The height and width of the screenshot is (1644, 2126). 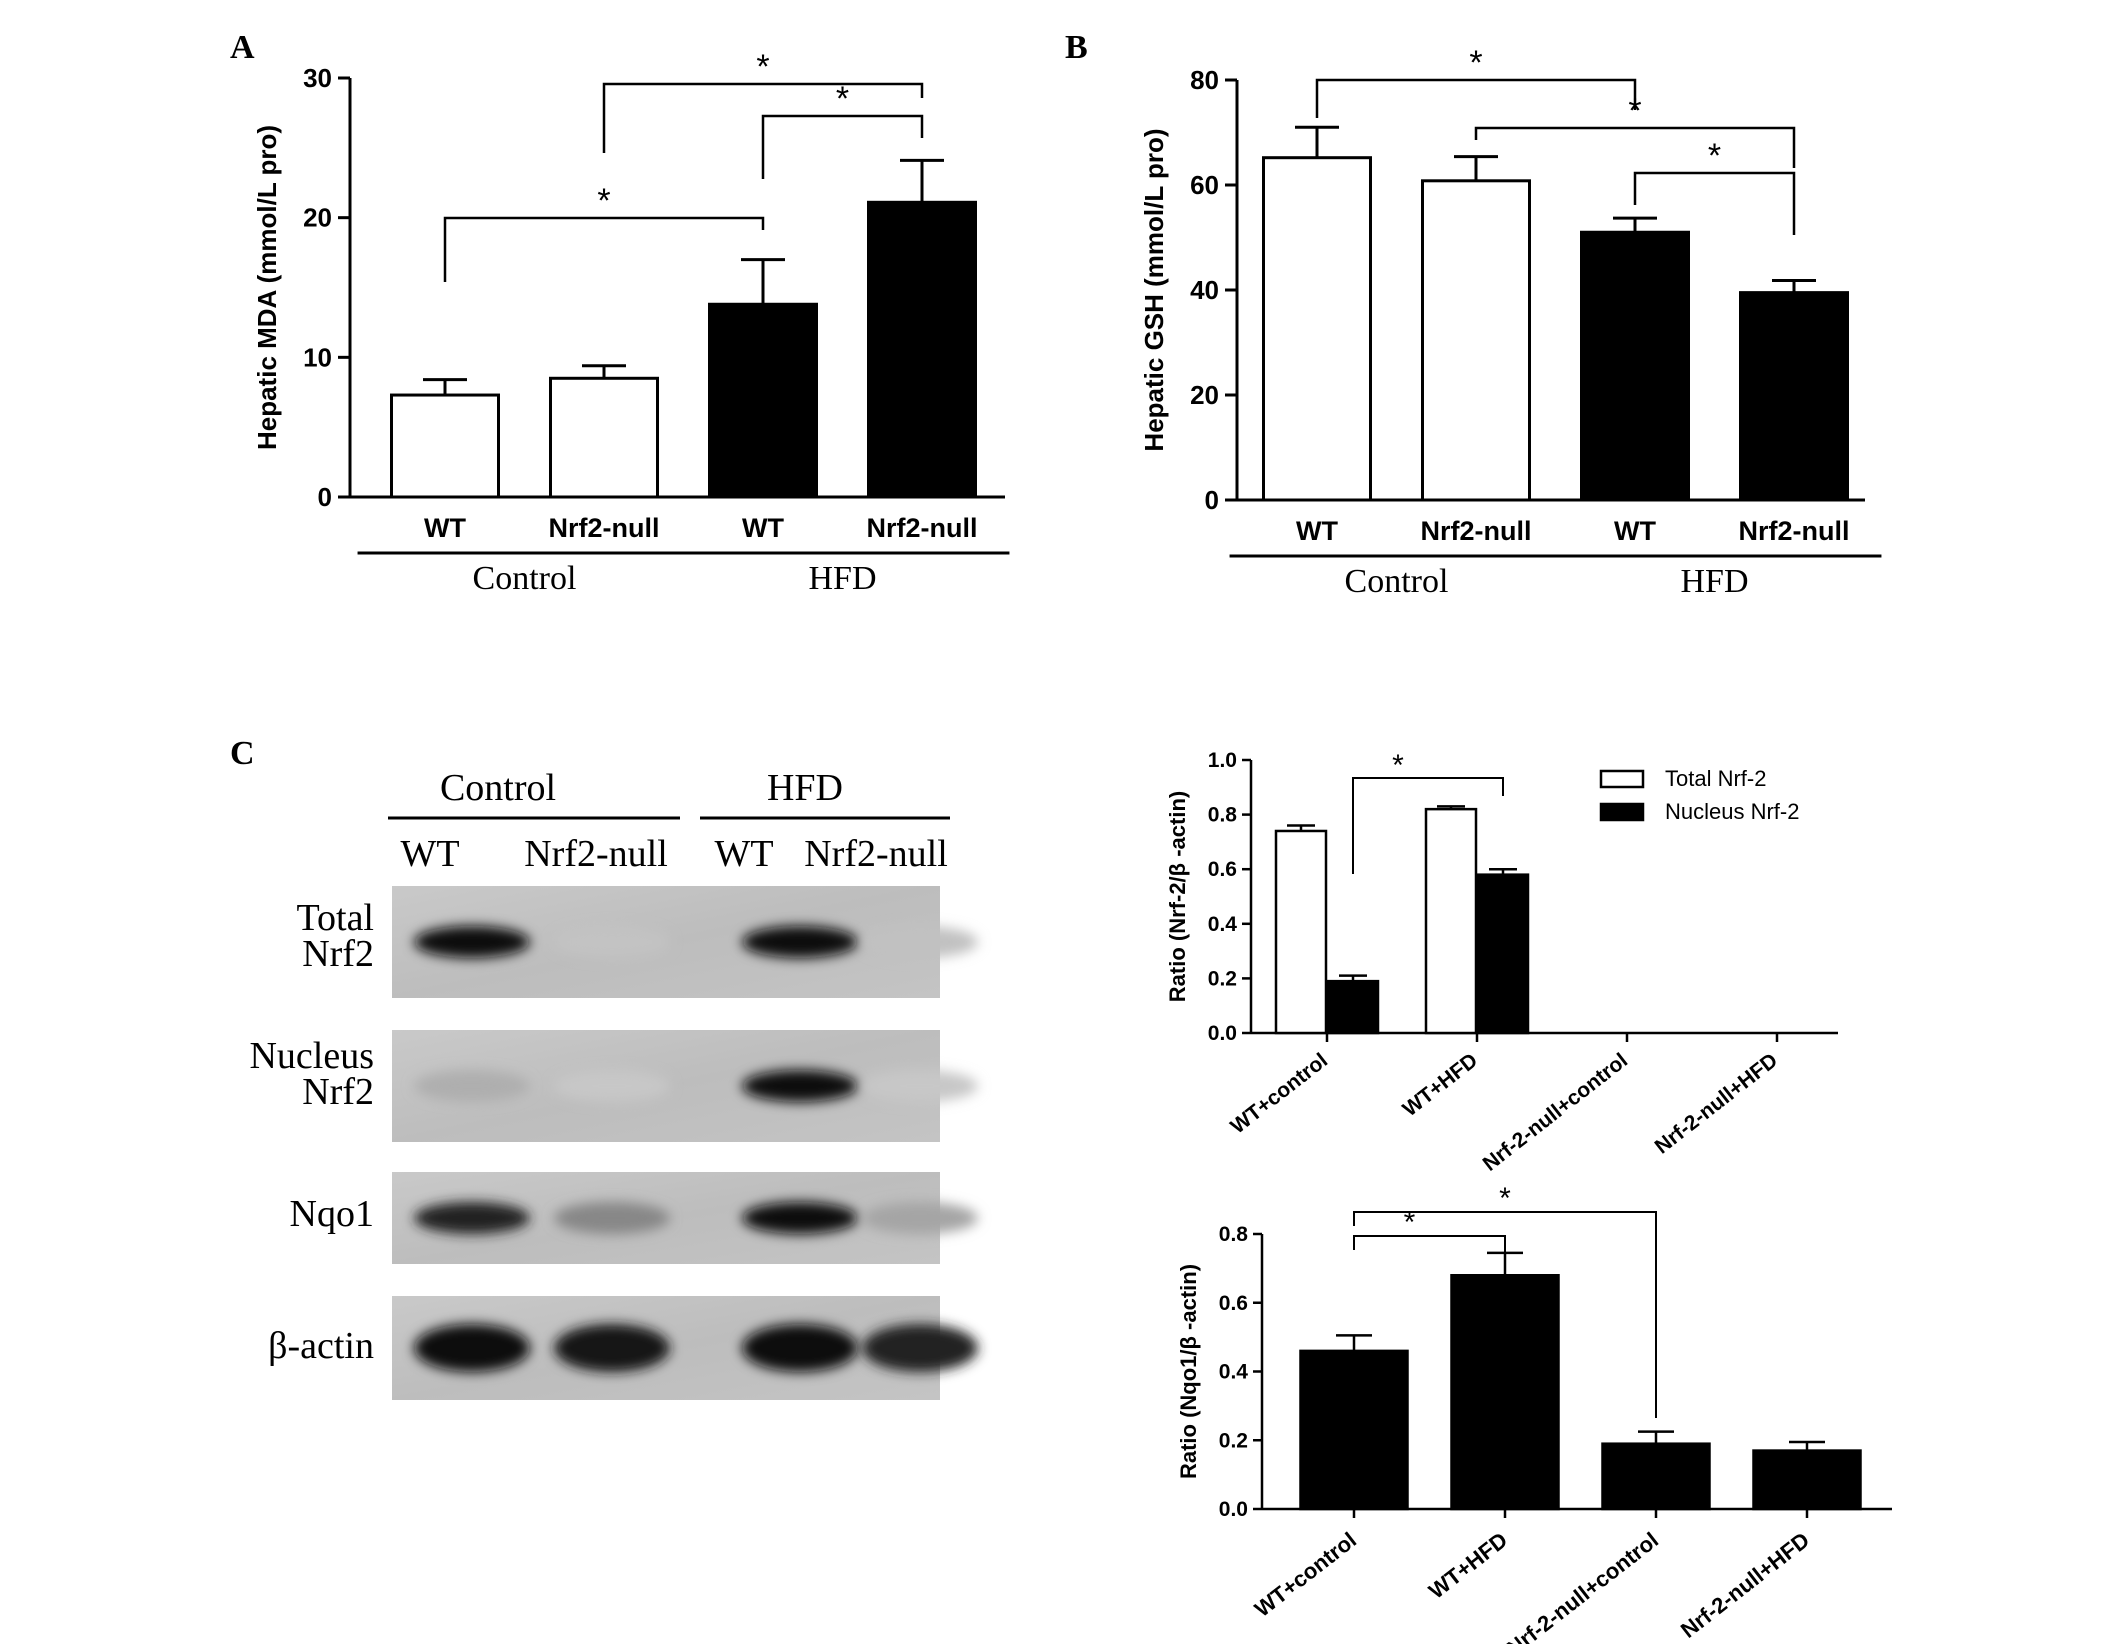 I want to click on chart-c1-significance-bracket, so click(x=1428, y=825).